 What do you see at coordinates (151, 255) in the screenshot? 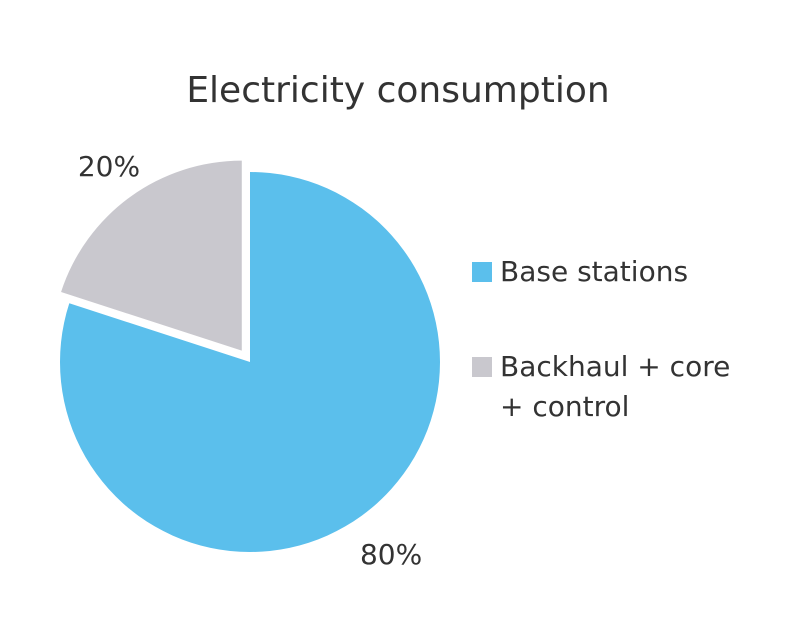
I see `pie-slice` at bounding box center [151, 255].